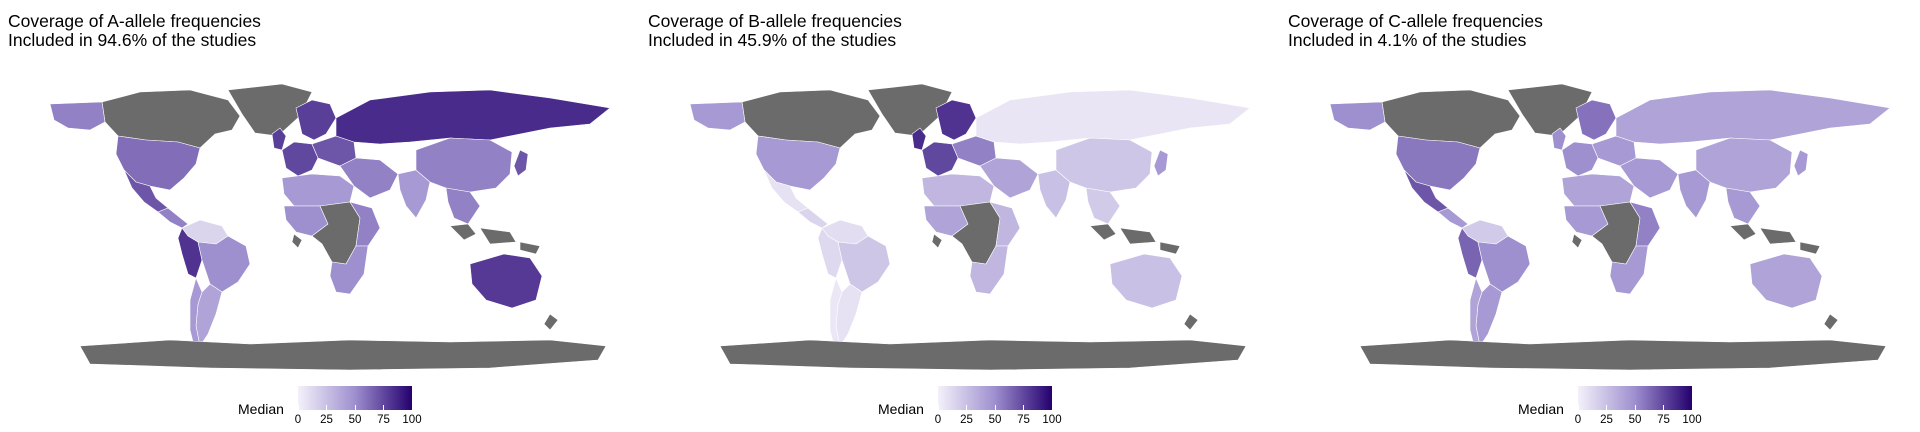 This screenshot has height=432, width=1920. I want to click on subtitle-line: Included in 4.1% of the studies, so click(1407, 40).